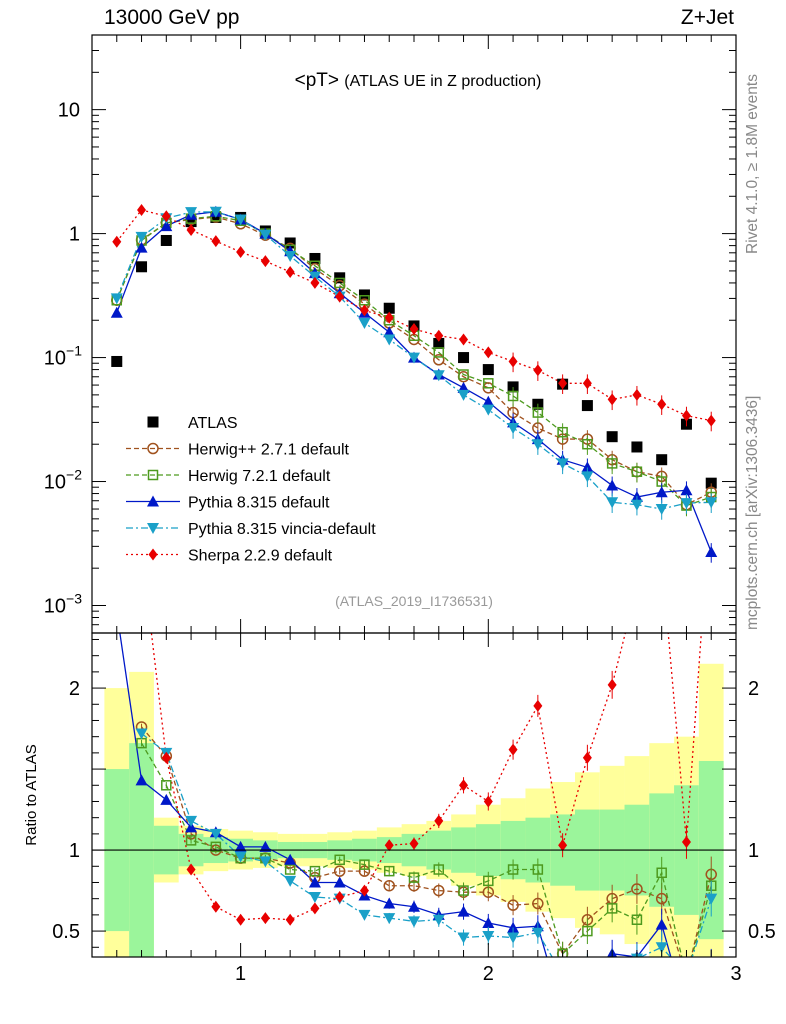 This screenshot has height=1024, width=786. I want to click on x-tick-label: 2, so click(488, 974).